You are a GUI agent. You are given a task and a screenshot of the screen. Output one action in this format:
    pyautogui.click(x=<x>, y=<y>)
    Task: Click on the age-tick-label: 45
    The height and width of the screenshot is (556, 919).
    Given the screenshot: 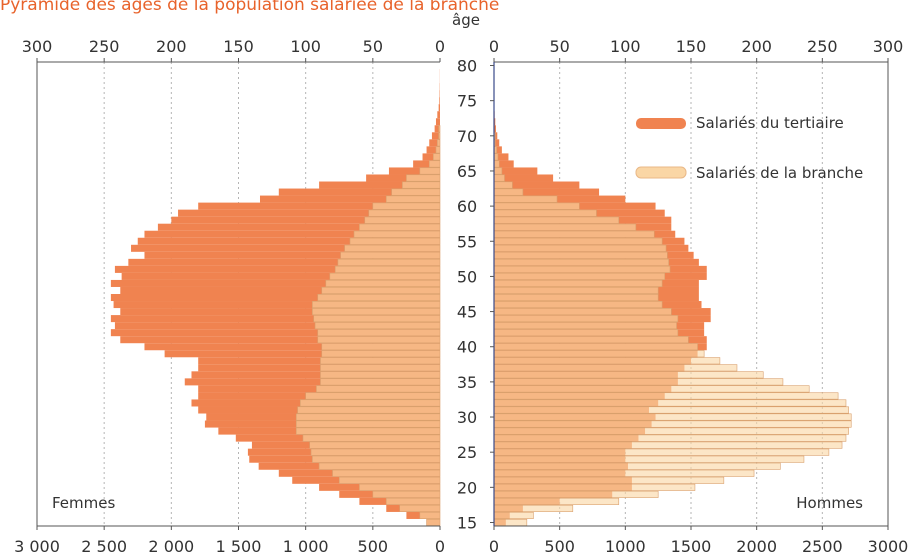 What is the action you would take?
    pyautogui.click(x=467, y=312)
    